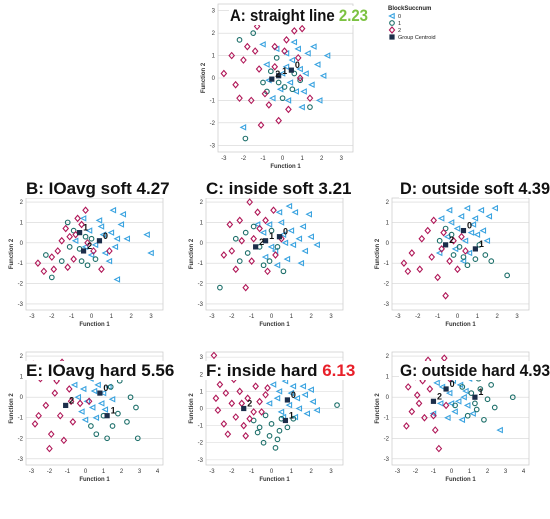 Image resolution: width=550 pixels, height=519 pixels. What do you see at coordinates (201, 305) in the screenshot?
I see `y-tick-label: -3` at bounding box center [201, 305].